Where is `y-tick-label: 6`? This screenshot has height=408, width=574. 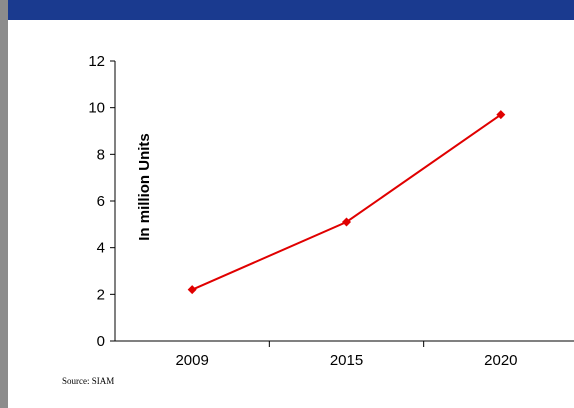
y-tick-label: 6 is located at coordinates (101, 201).